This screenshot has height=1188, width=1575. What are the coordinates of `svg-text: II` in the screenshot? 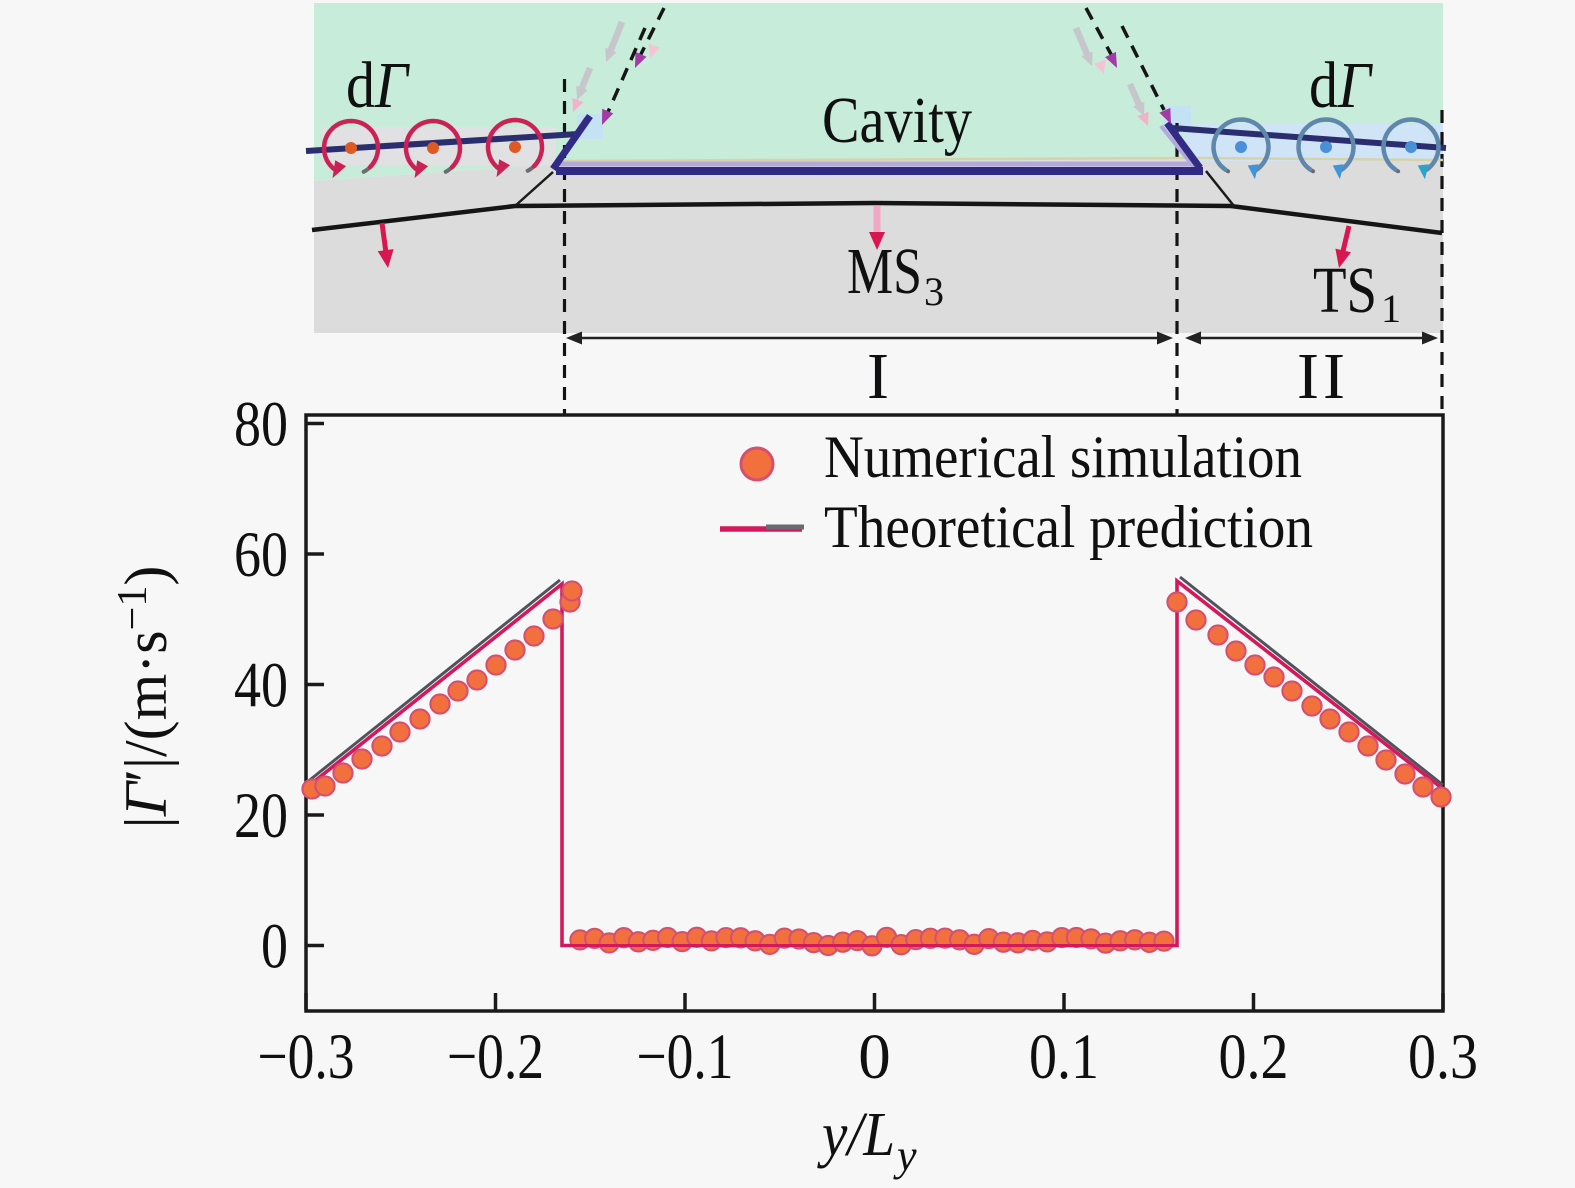 It's located at (1323, 376).